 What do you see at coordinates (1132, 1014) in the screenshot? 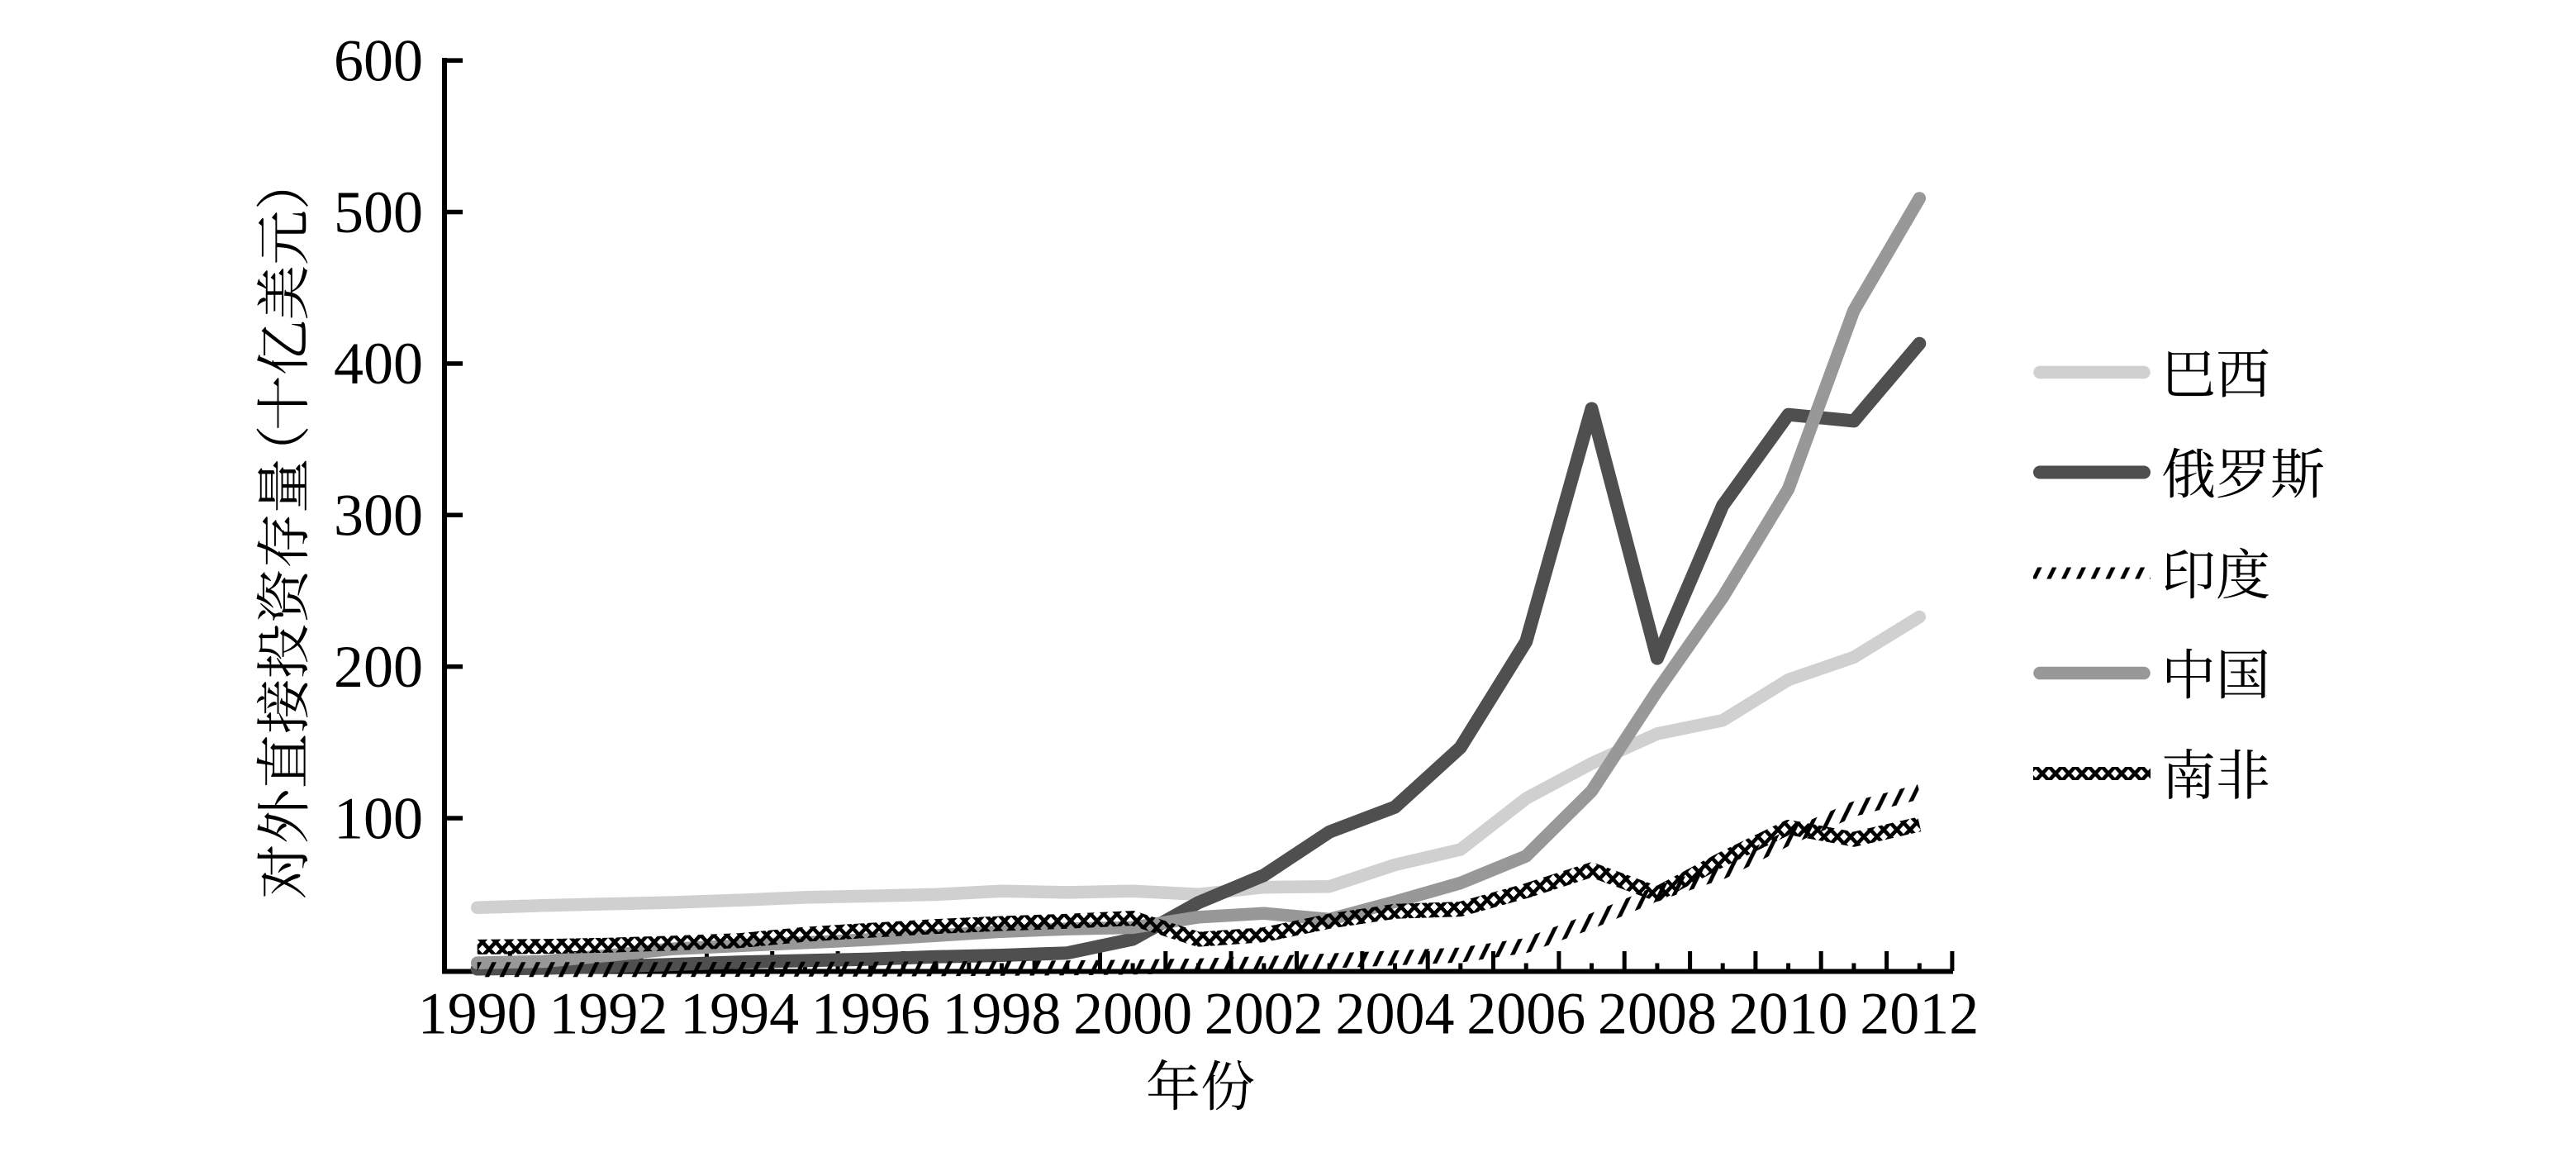
I see `svg-text: 2000` at bounding box center [1132, 1014].